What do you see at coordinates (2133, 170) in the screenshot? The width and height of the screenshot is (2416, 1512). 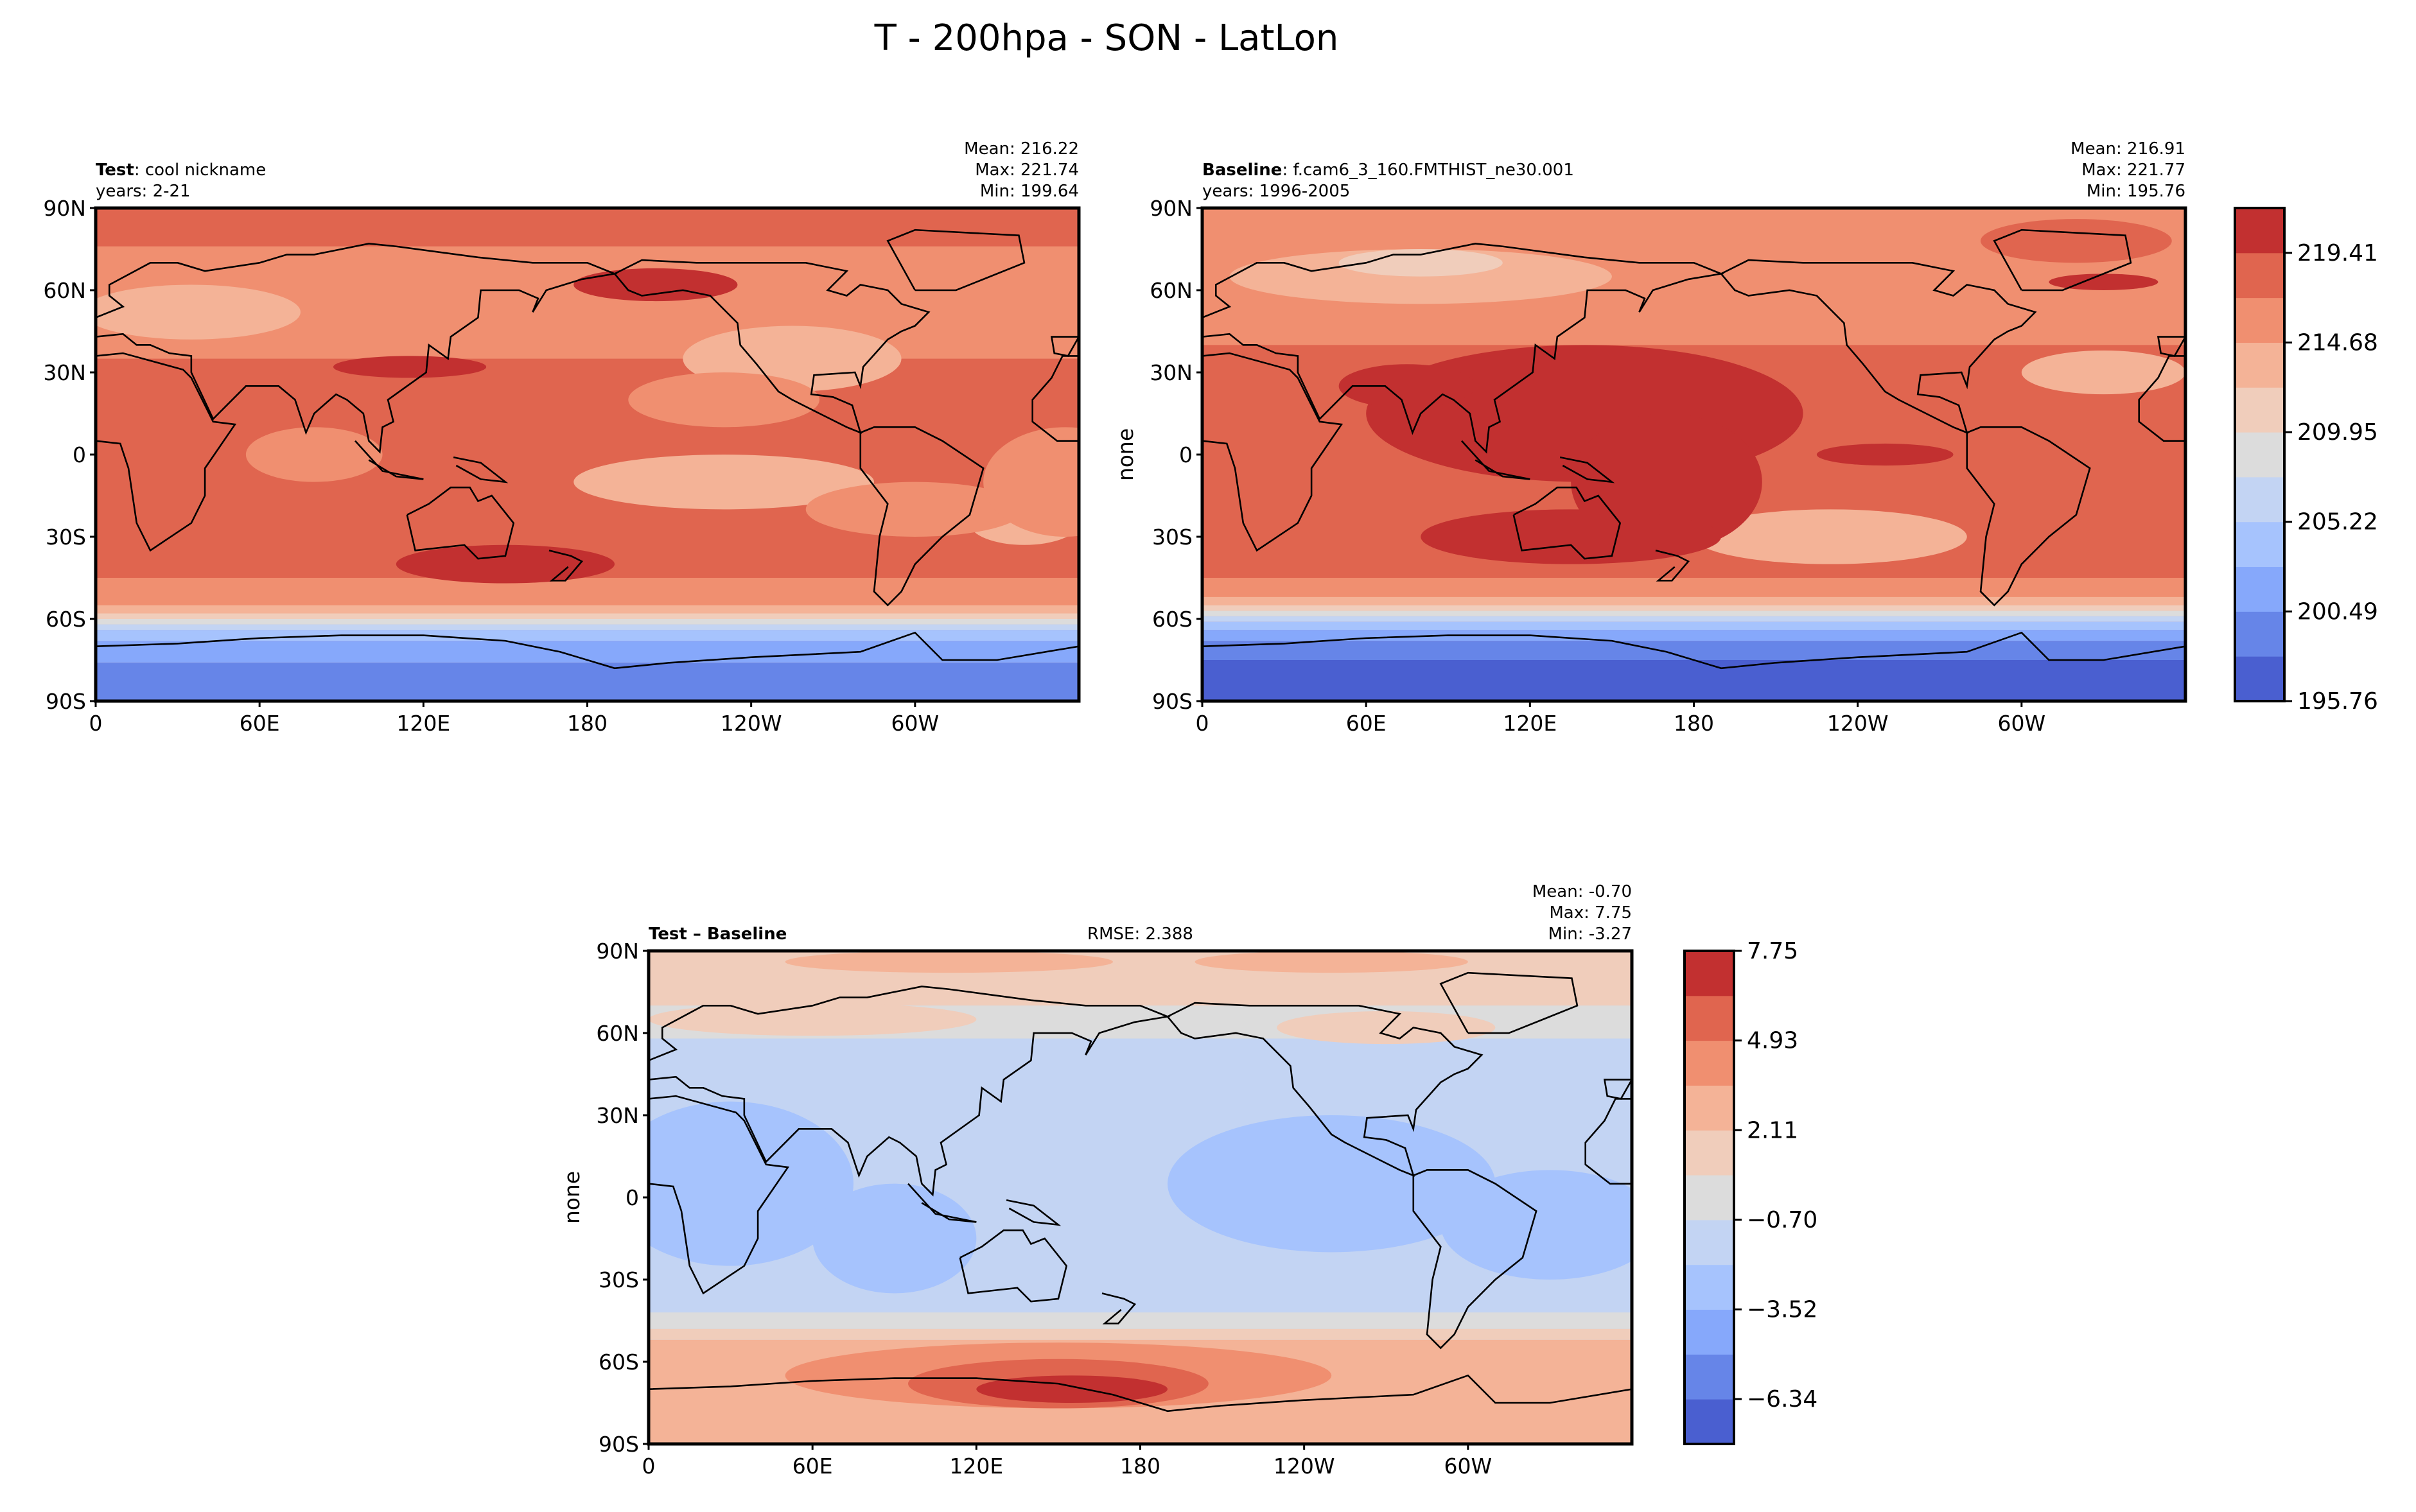 I see `stat-max: Max: 221.77` at bounding box center [2133, 170].